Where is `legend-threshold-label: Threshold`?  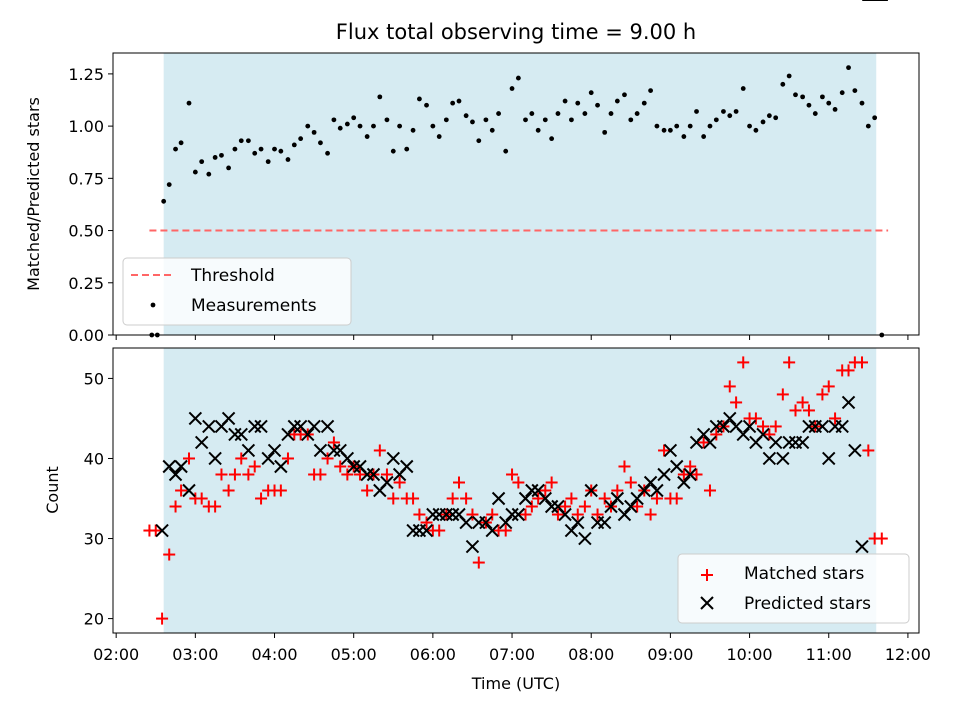 legend-threshold-label: Threshold is located at coordinates (232, 276).